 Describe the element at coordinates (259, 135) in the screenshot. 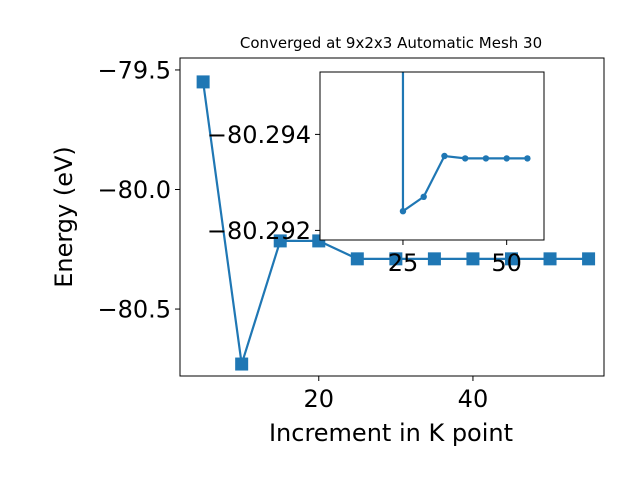

I see `inset-y-tick-label: −80.294` at that location.